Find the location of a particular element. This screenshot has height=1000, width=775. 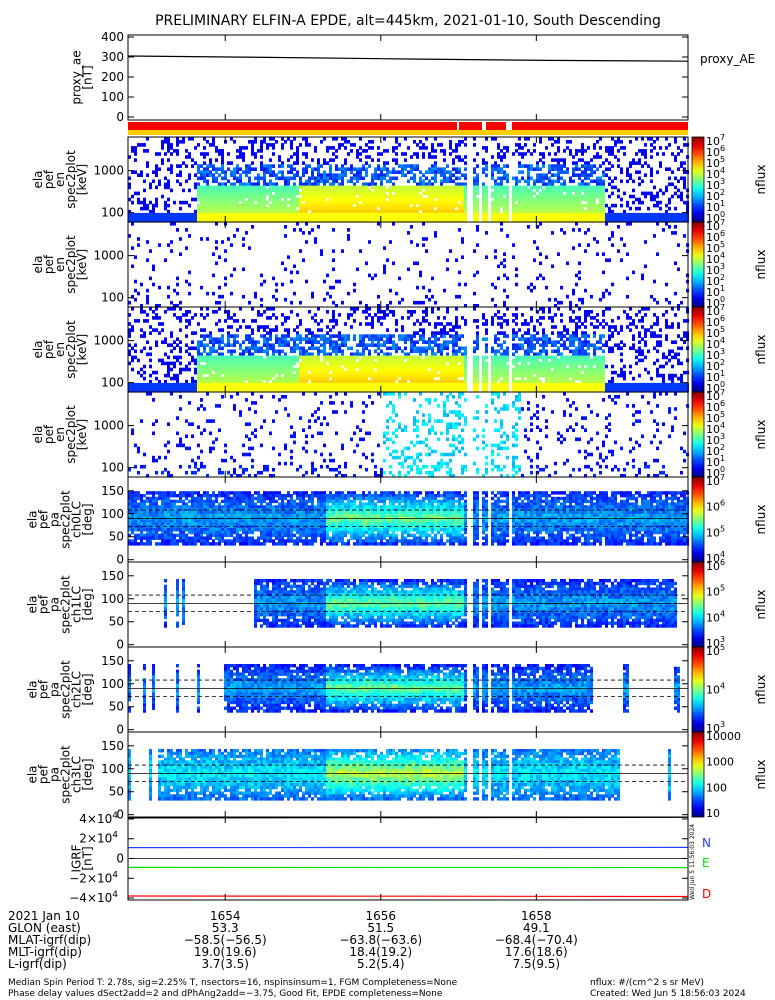

spec_en_2-colorbar is located at coordinates (698, 264).